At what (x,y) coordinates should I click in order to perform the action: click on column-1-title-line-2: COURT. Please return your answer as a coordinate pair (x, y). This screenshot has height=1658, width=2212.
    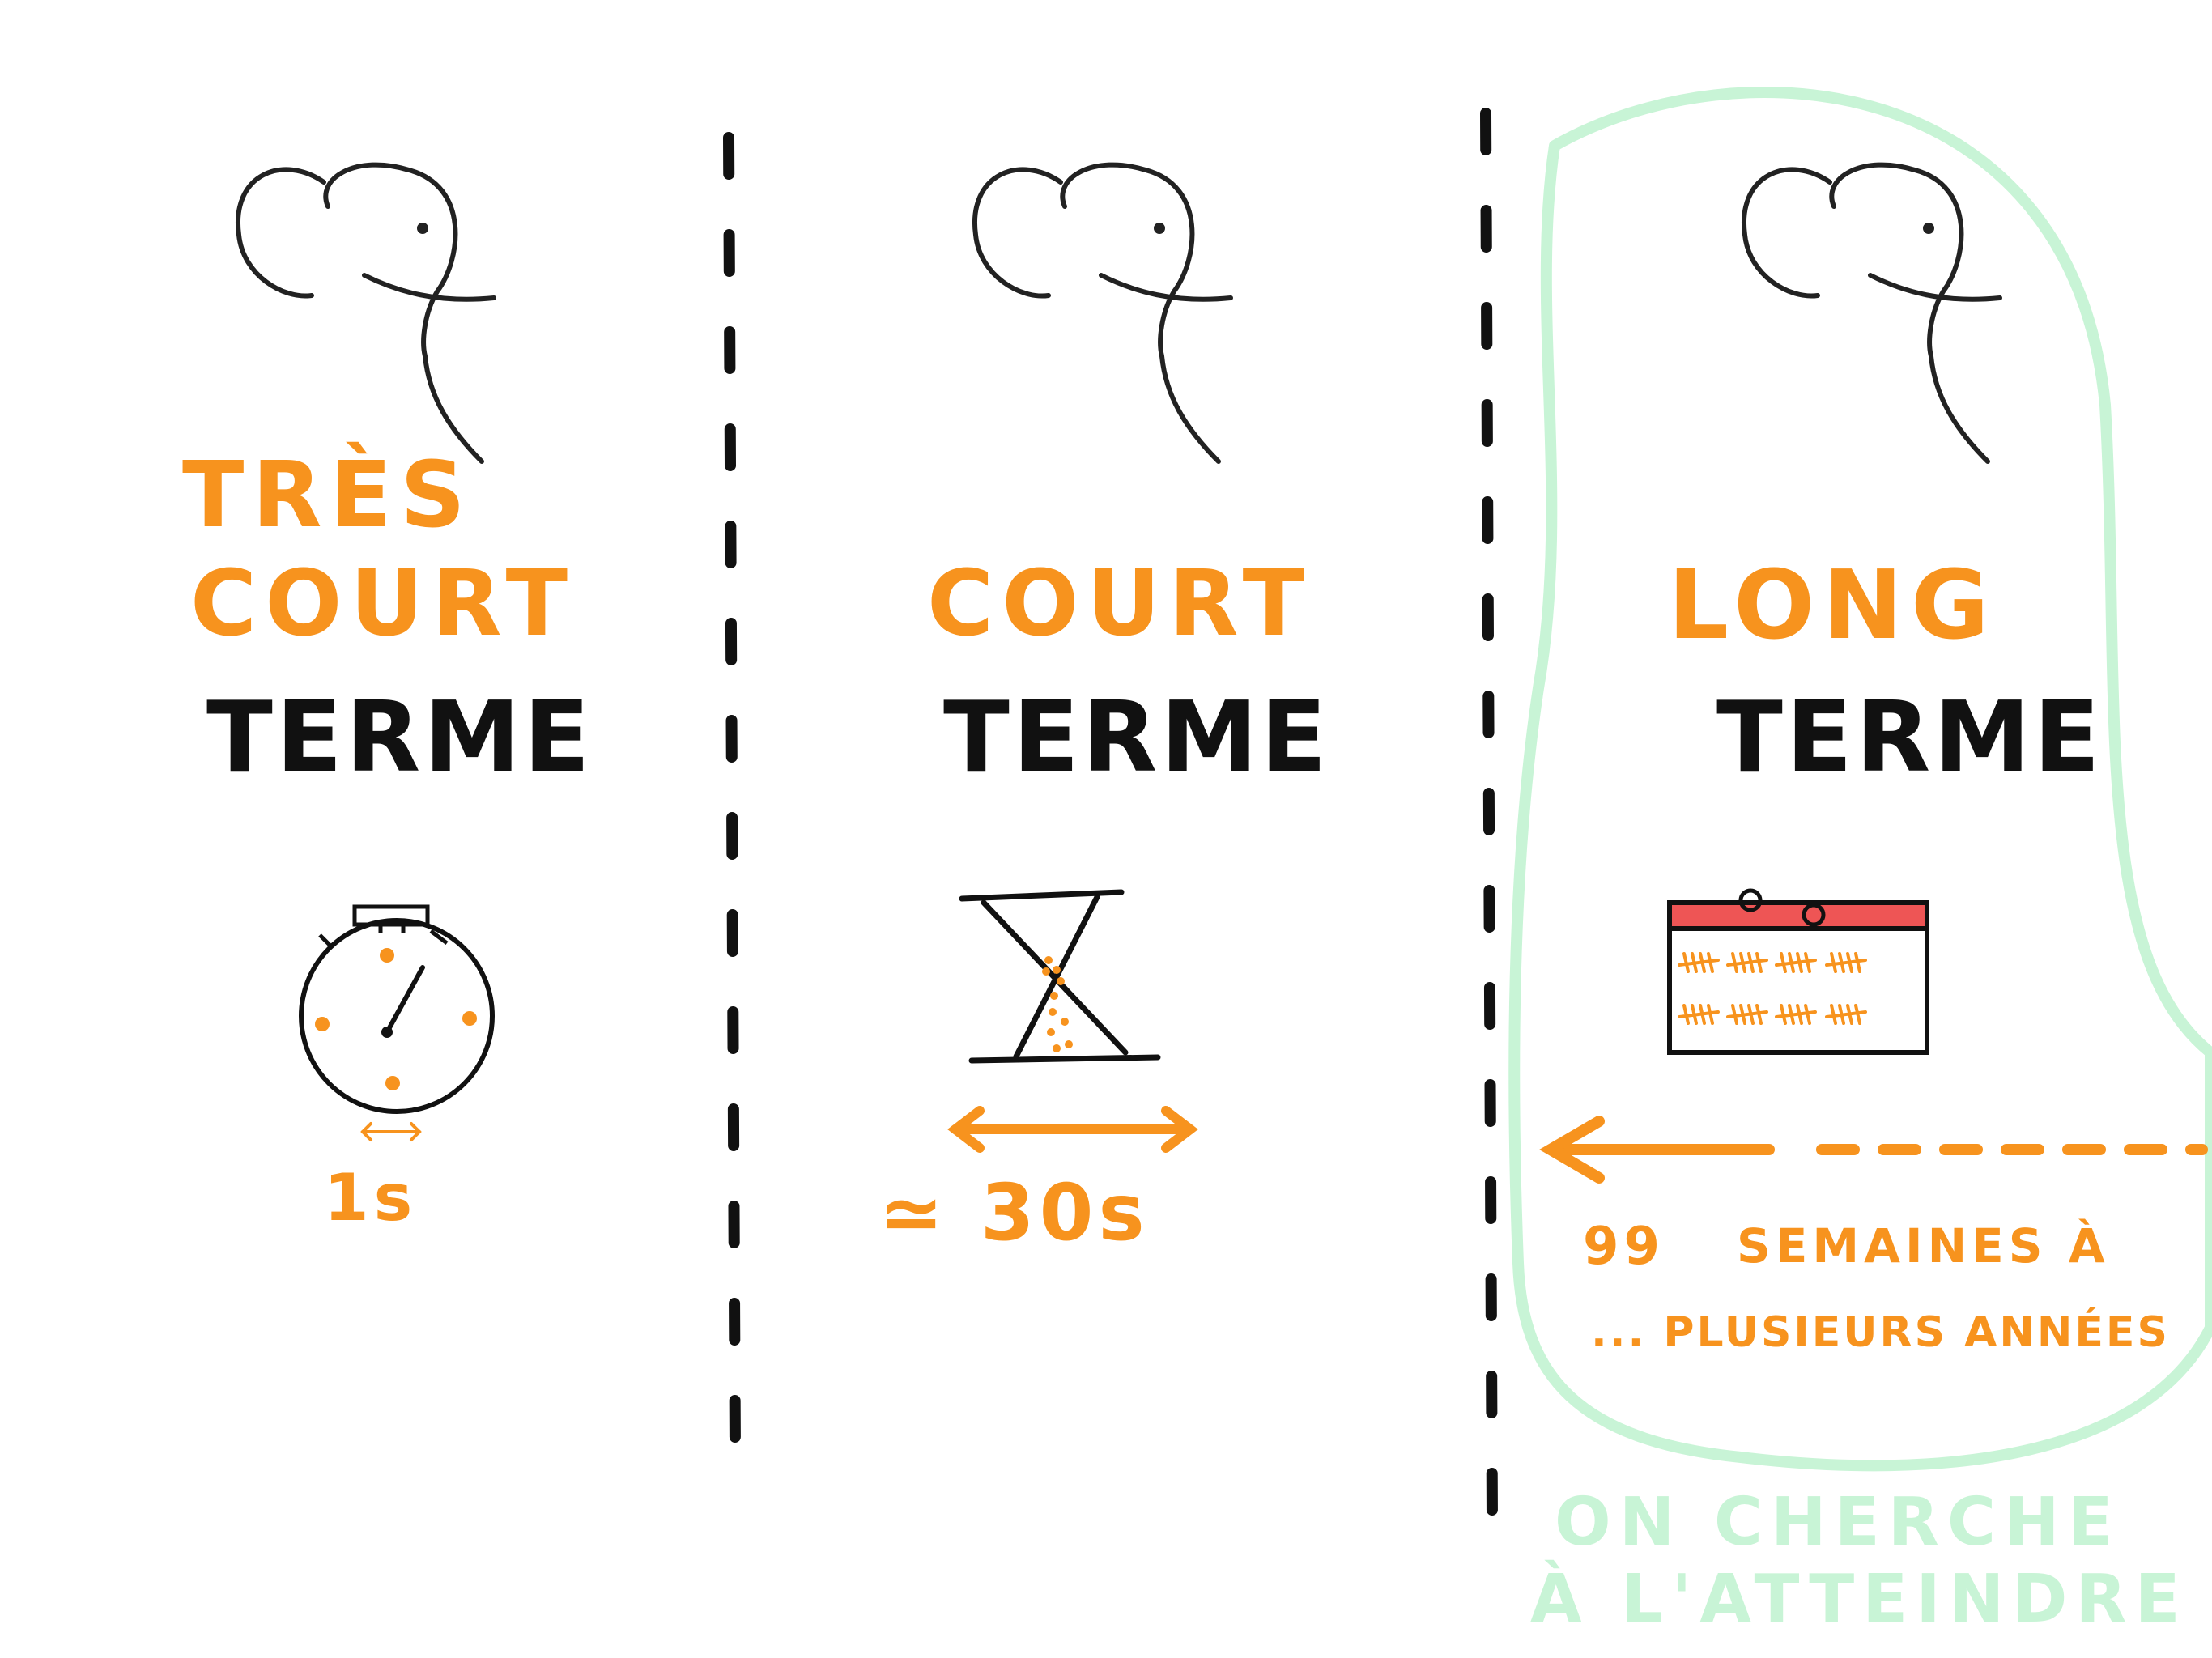
    Looking at the image, I should click on (383, 604).